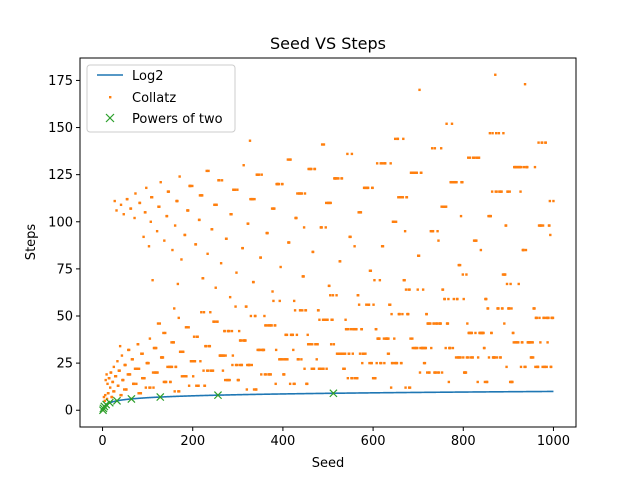  I want to click on y-tick-label: 150, so click(60, 128).